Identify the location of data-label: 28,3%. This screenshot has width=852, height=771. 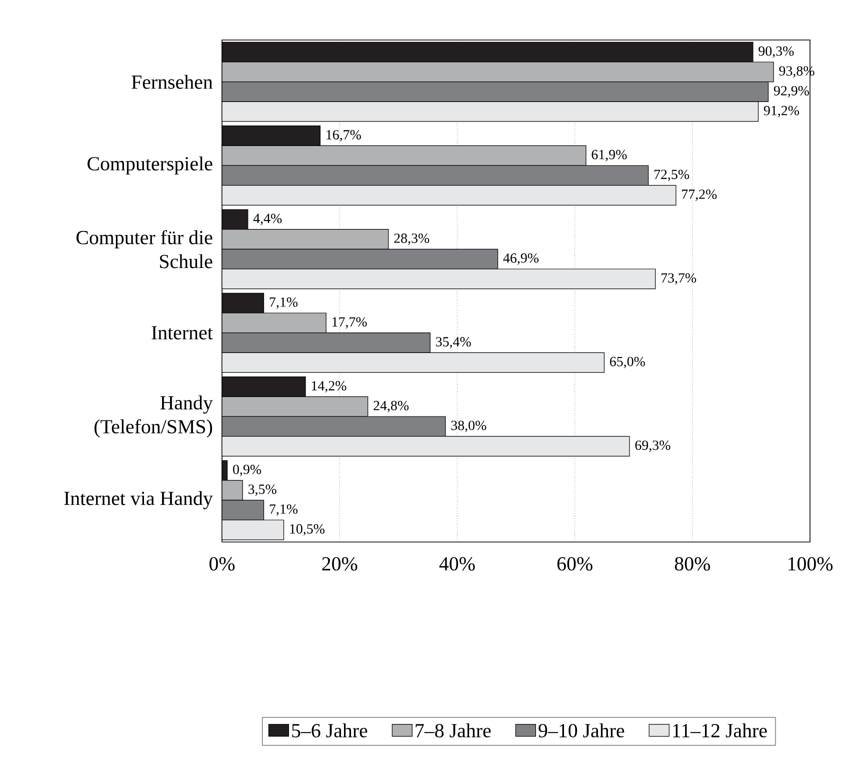
(412, 239).